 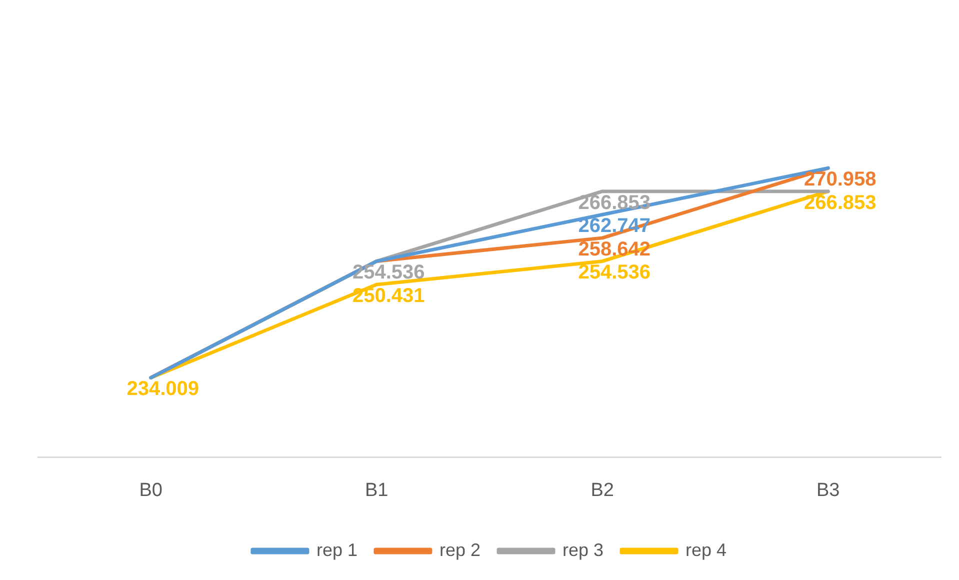 I want to click on legend-label: rep 4, so click(x=706, y=550).